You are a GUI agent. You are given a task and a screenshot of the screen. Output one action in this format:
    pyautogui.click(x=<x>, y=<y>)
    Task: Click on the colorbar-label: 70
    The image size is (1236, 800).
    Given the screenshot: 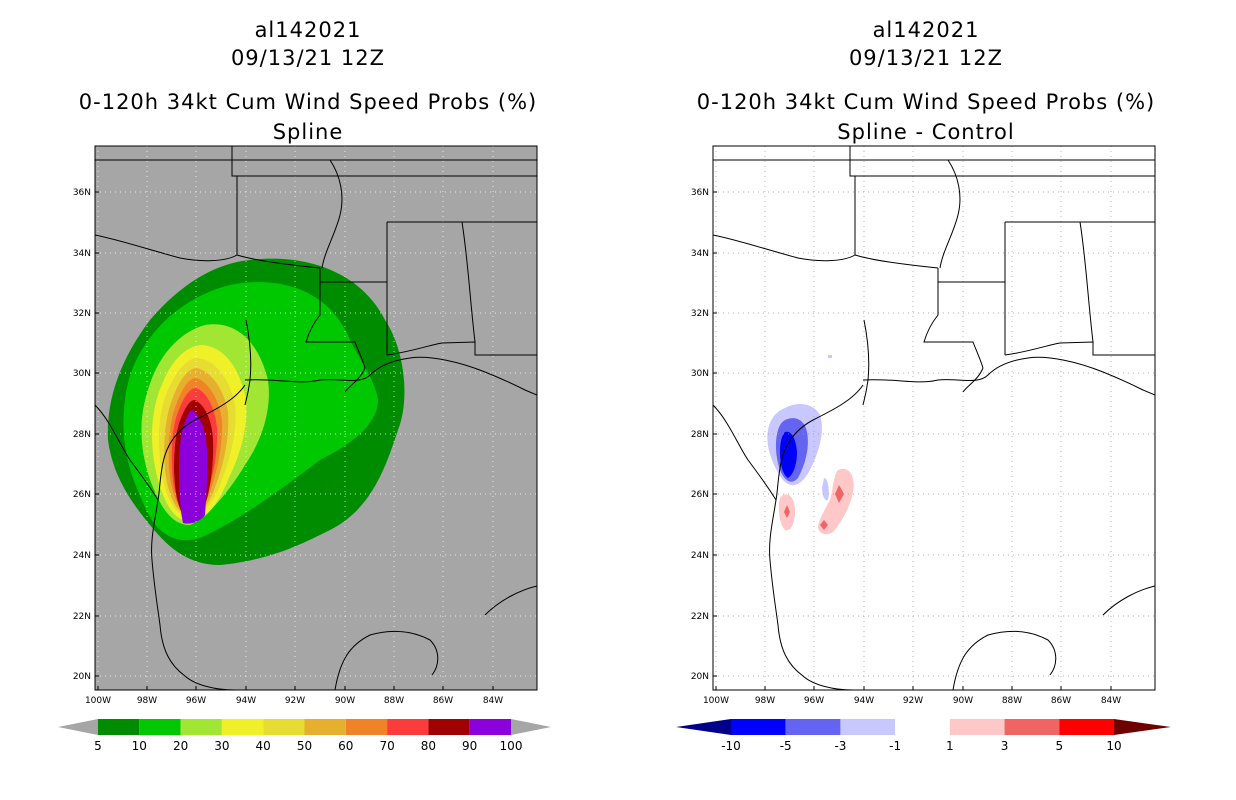 What is the action you would take?
    pyautogui.click(x=386, y=746)
    